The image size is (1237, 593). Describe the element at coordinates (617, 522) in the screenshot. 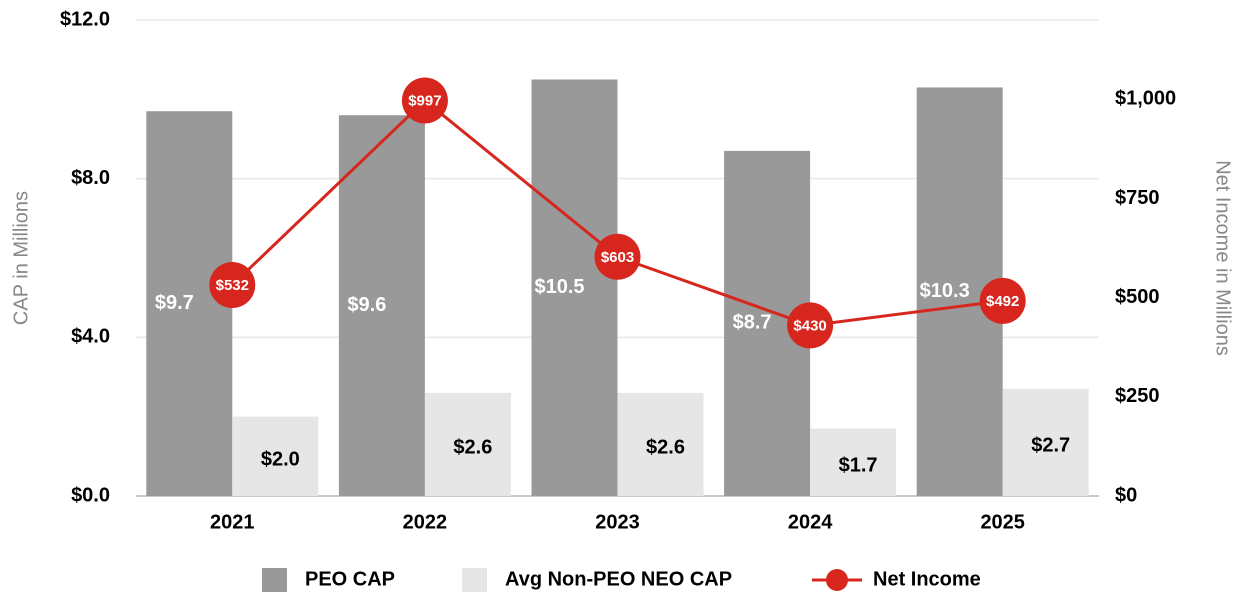

I see `x-tick-label: 2023` at that location.